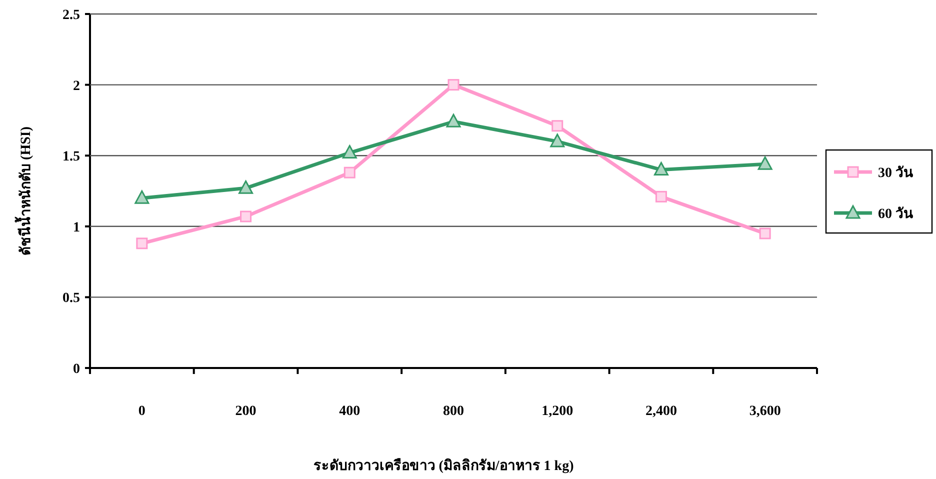 The width and height of the screenshot is (936, 479). I want to click on y-axis-title: ดัชนีน้ำหนักตับ (HSI), so click(24, 191).